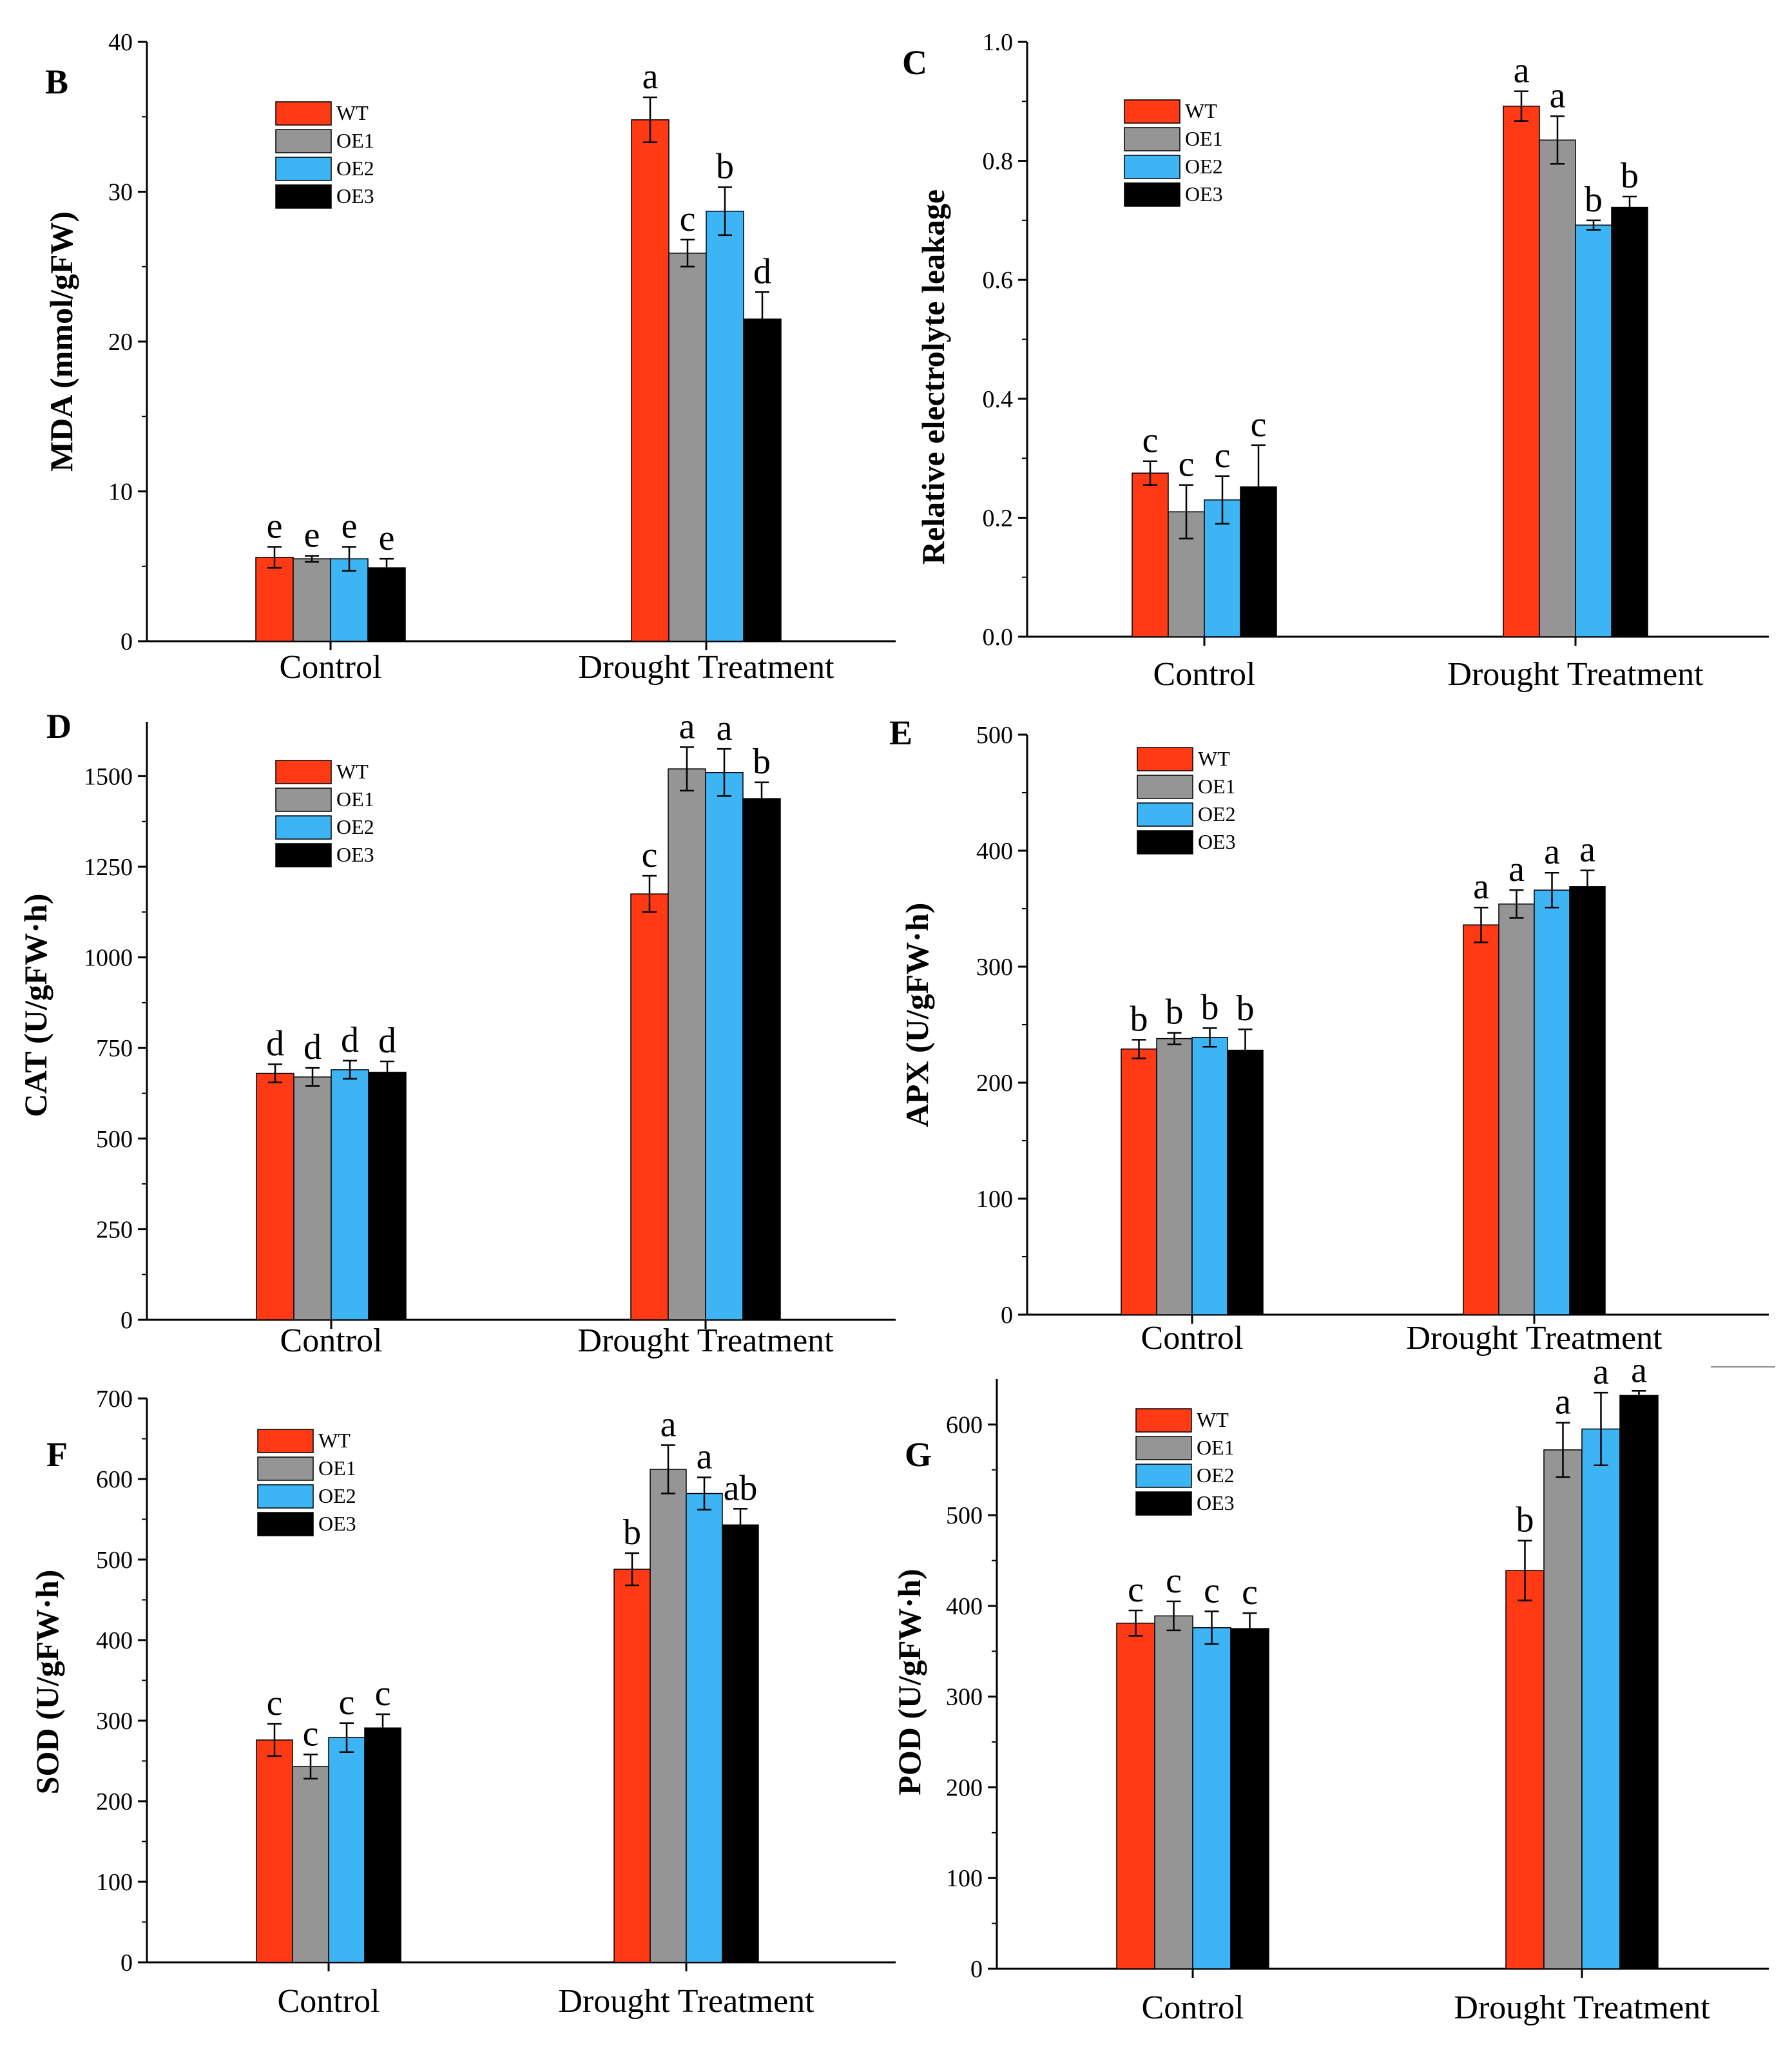 The image size is (1792, 2059). What do you see at coordinates (998, 638) in the screenshot?
I see `y-tick-label: 0.0` at bounding box center [998, 638].